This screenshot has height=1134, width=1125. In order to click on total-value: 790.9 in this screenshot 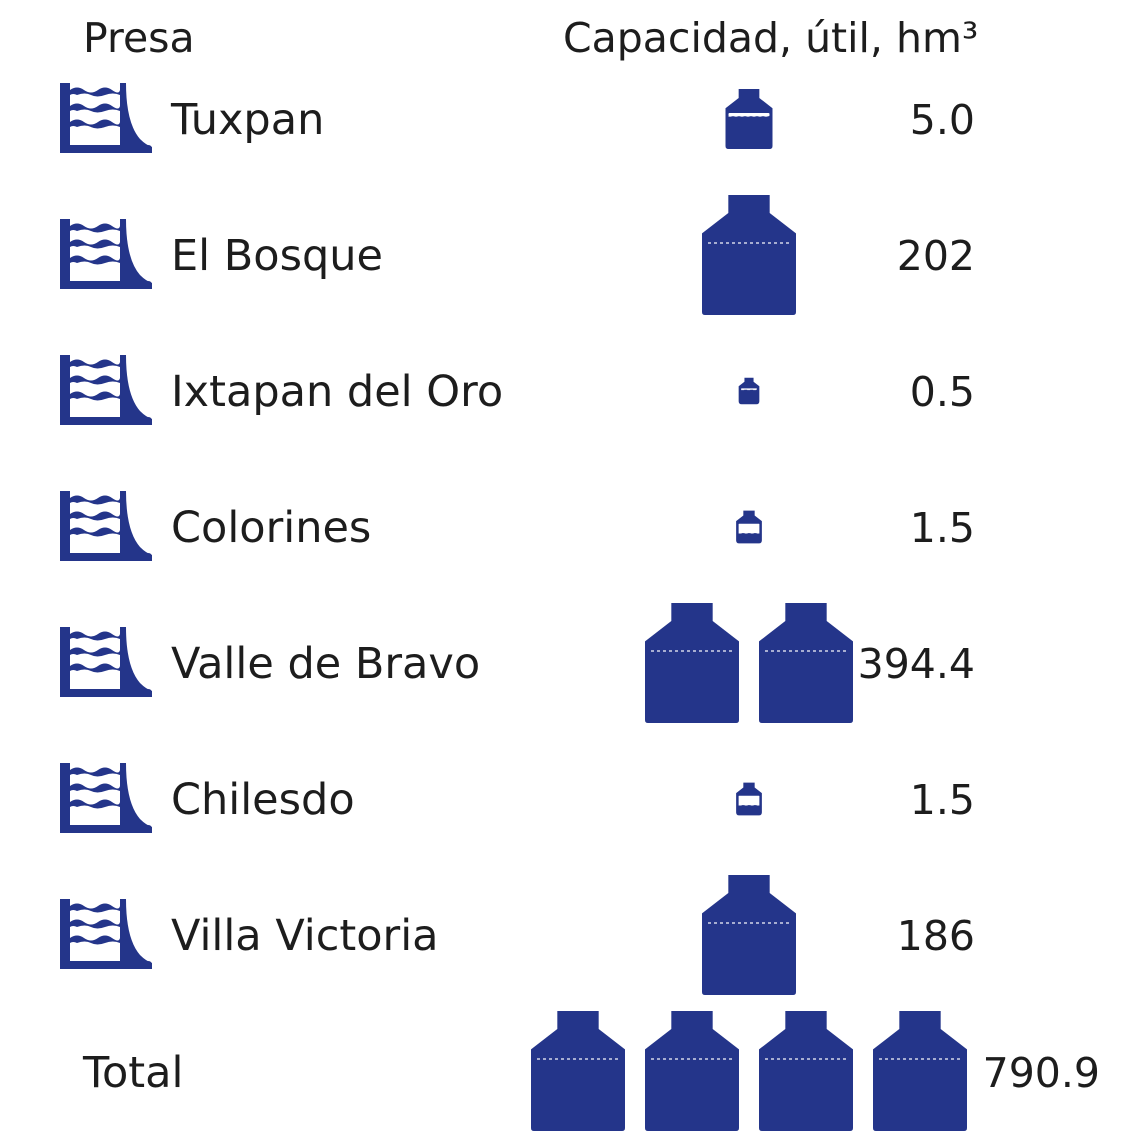, I will do `click(1041, 1073)`.